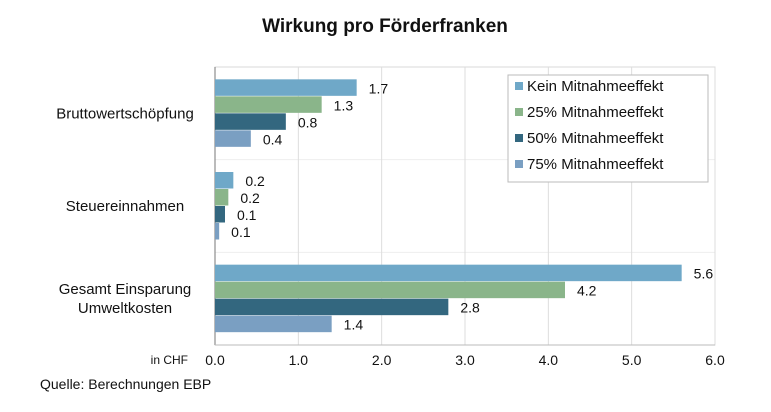  Describe the element at coordinates (595, 138) in the screenshot. I see `legend-label: 50% Mitnahmeeffekt` at that location.